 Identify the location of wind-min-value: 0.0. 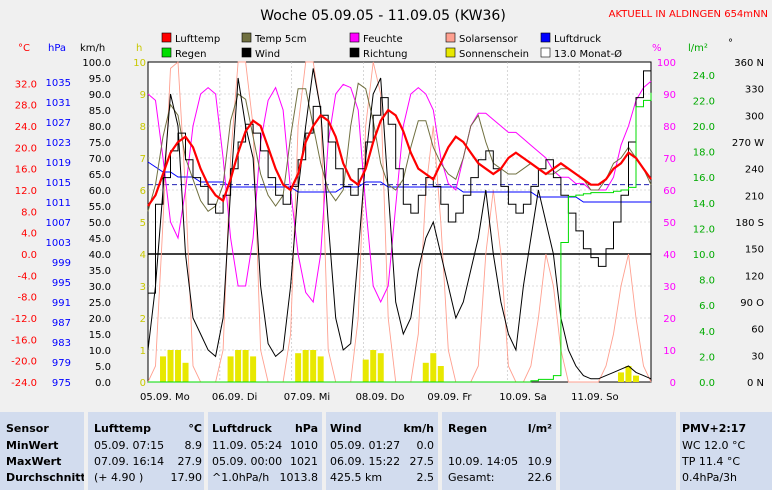
(425, 445).